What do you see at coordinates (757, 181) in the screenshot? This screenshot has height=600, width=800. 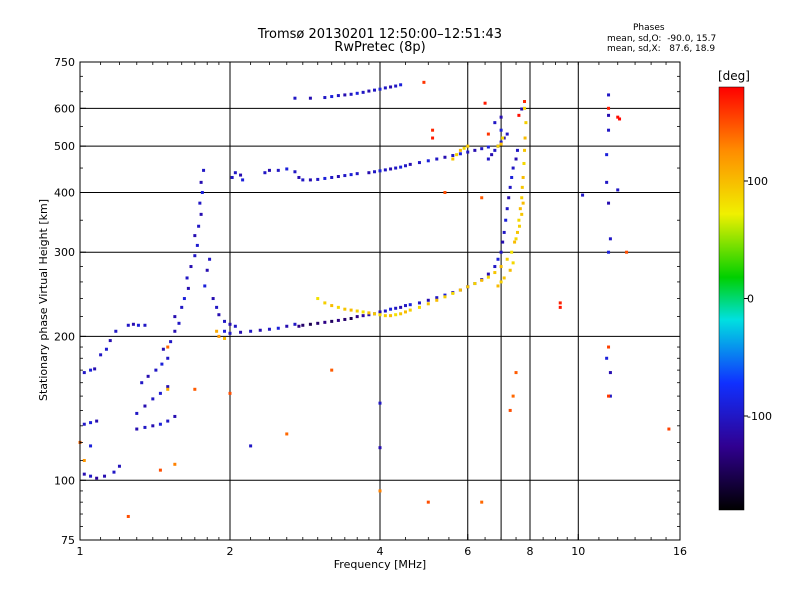 I see `colorbar-tick-label: 100` at bounding box center [757, 181].